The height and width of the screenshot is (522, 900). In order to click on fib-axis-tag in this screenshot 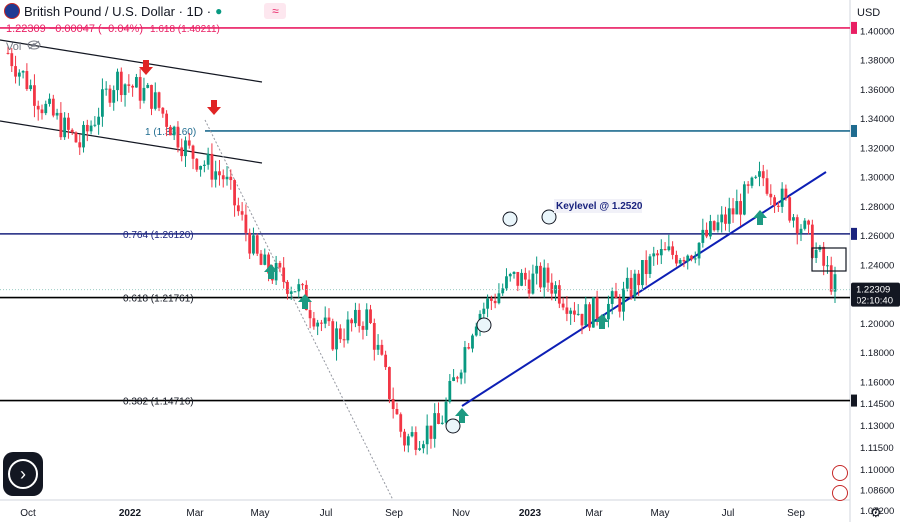, I will do `click(854, 400)`.